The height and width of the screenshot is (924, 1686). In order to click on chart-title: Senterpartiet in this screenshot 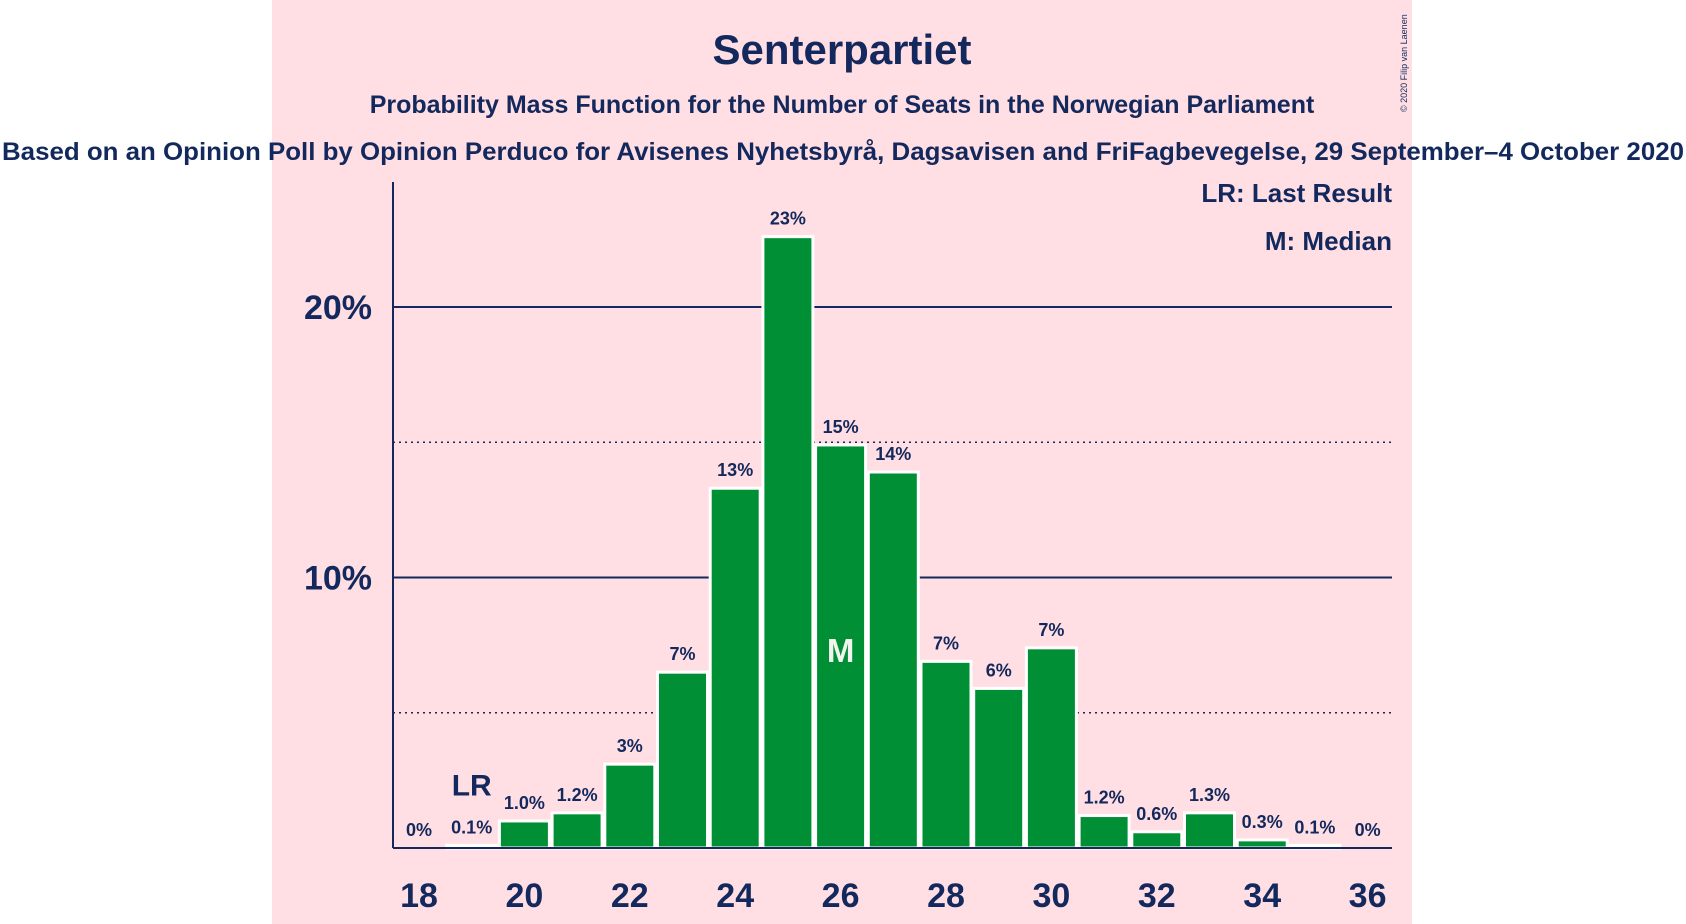, I will do `click(841, 49)`.